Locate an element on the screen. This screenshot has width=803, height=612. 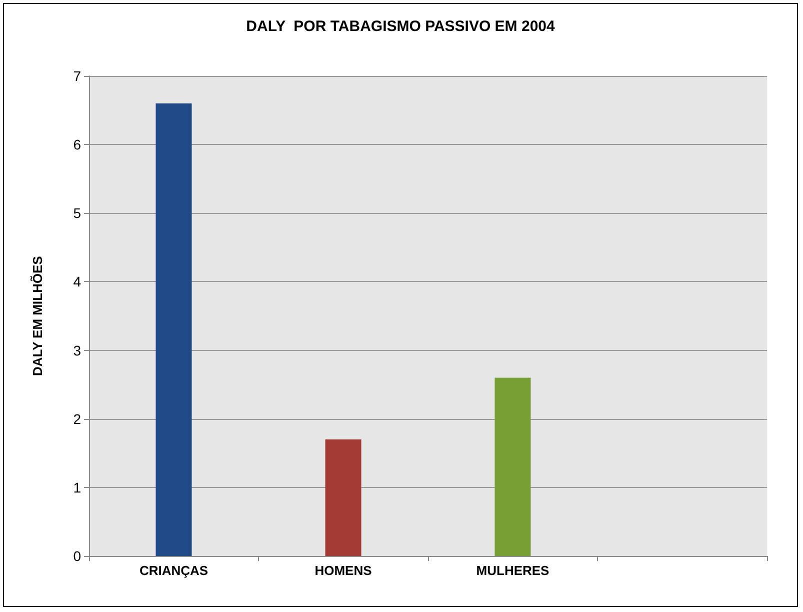
y-tick-label: 5 is located at coordinates (77, 213).